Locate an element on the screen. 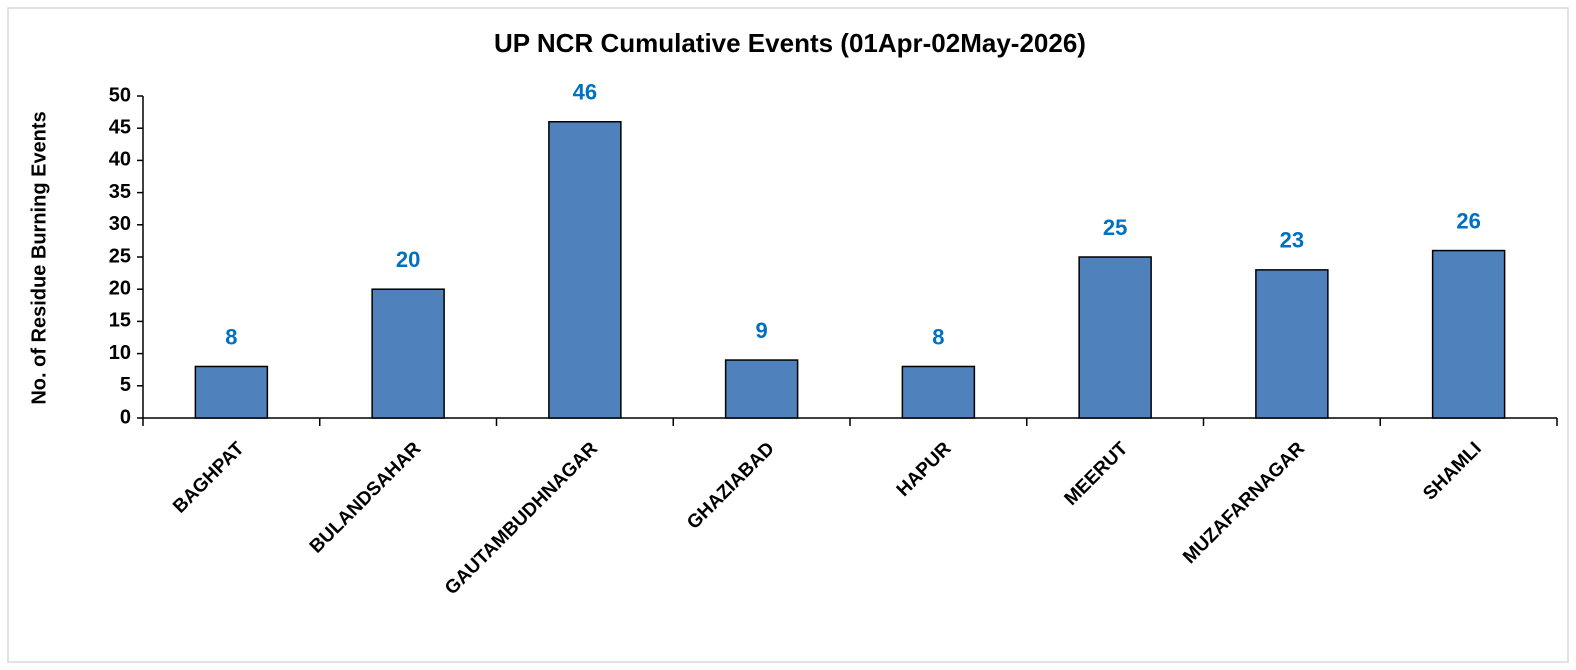 The height and width of the screenshot is (670, 1576). y-tick-label: 45 is located at coordinates (120, 127).